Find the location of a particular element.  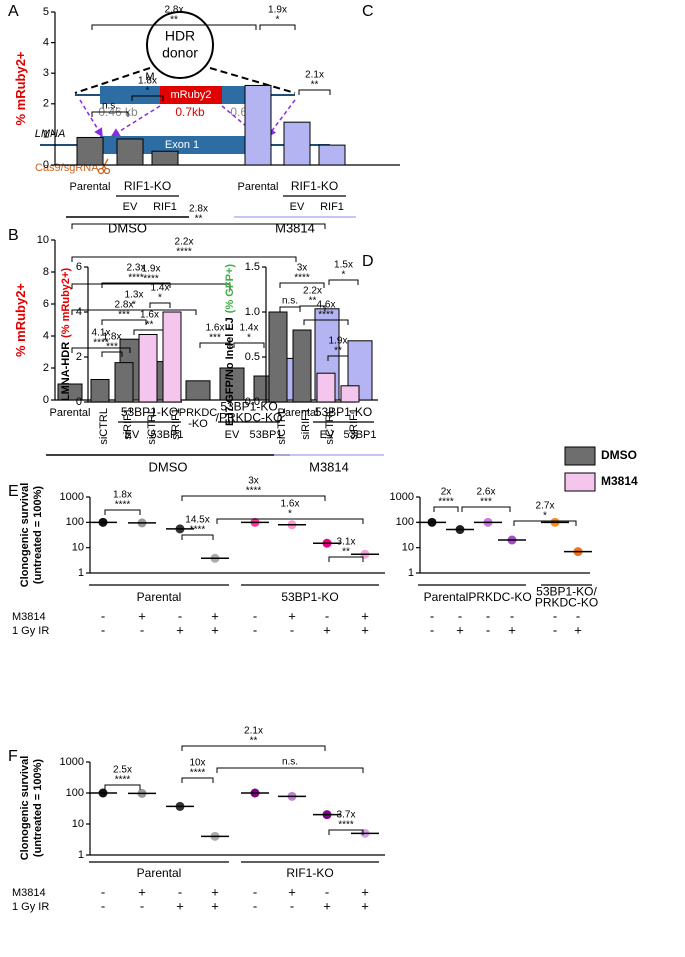

significance-stars: * is located at coordinates (344, 275).